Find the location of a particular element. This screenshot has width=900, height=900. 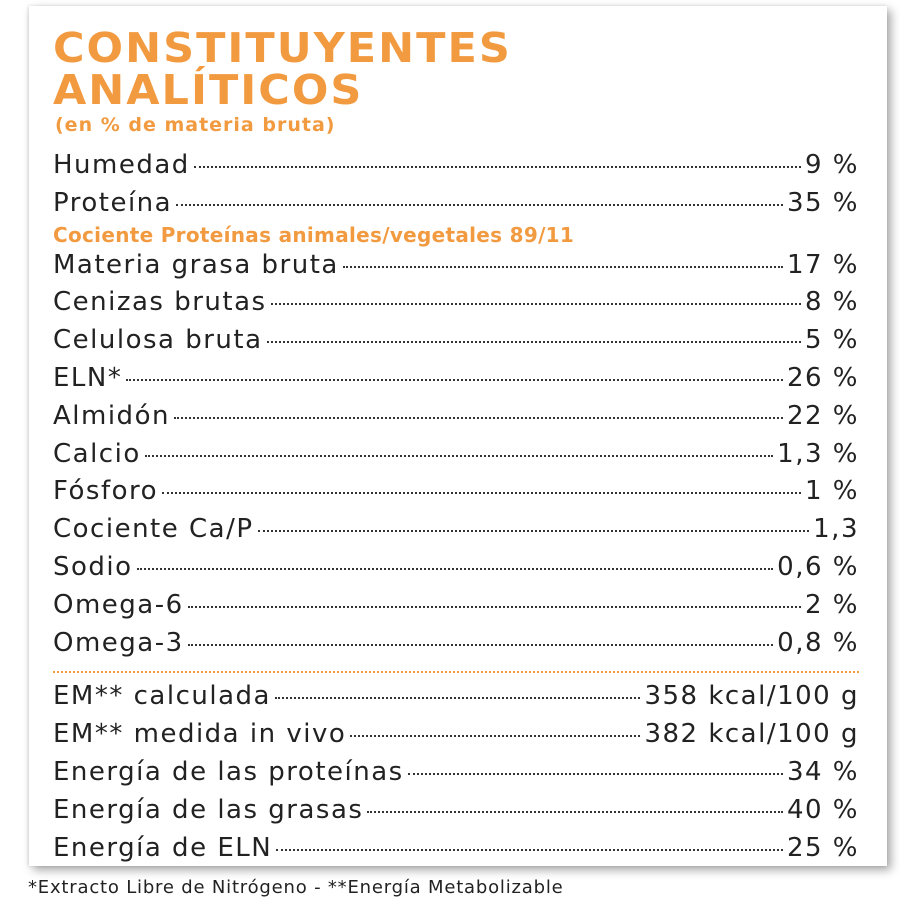

constituent-row: Calcio 1,3 % is located at coordinates (456, 458).